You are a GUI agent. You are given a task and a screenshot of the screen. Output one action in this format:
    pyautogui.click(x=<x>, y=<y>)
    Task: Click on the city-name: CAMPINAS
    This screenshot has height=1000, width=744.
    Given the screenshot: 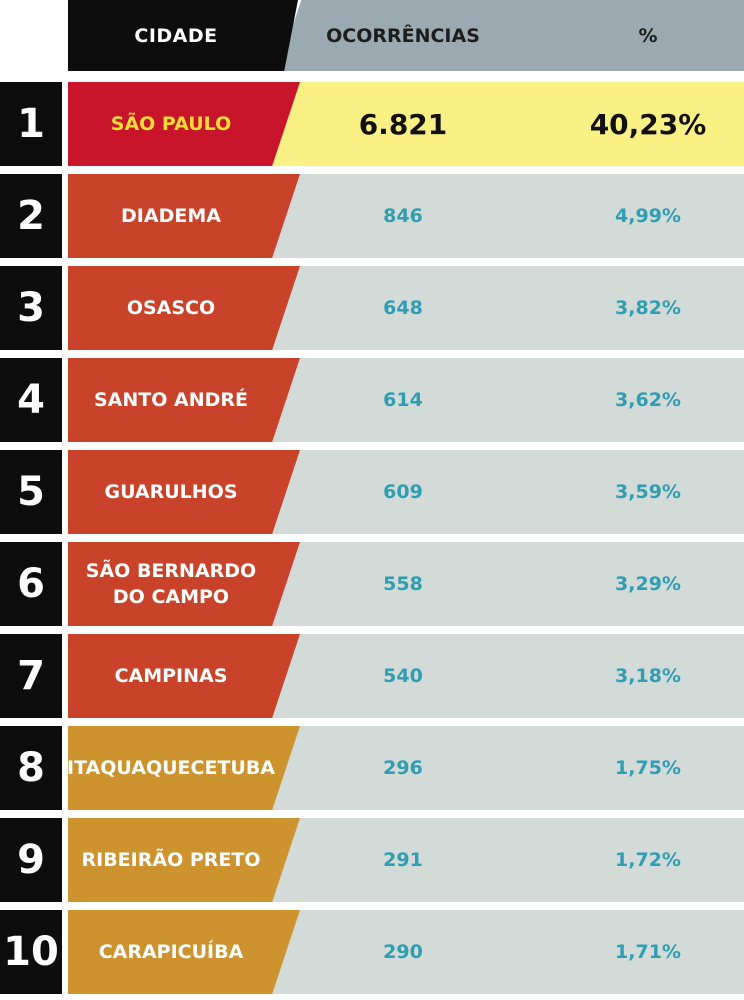 What is the action you would take?
    pyautogui.click(x=184, y=676)
    